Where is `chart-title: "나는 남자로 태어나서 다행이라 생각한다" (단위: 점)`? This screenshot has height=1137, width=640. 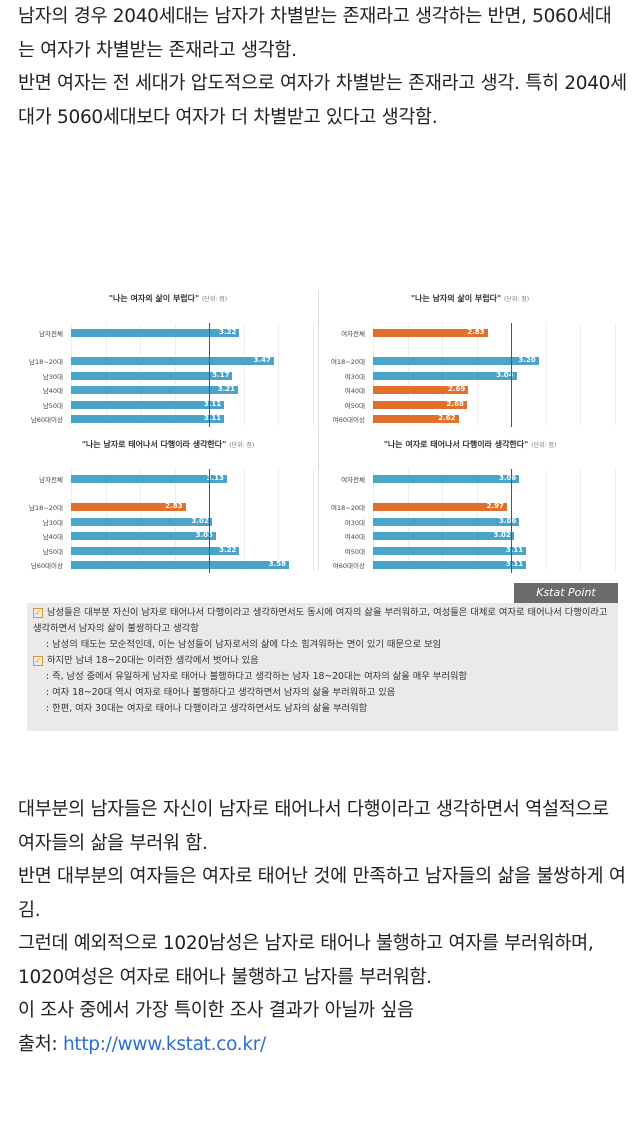
chart-title: "나는 남자로 태어나서 다행이라 생각한다" (단위: 점) is located at coordinates (168, 444).